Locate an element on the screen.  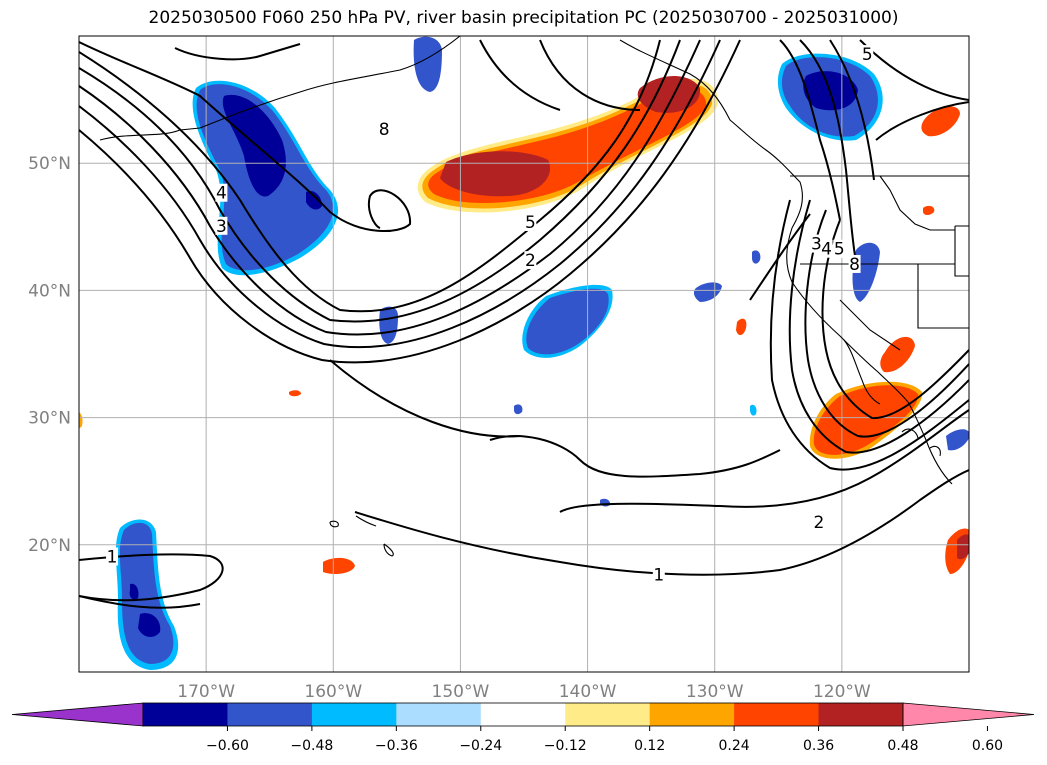
colorbar-extend-low is located at coordinates (77, 714).